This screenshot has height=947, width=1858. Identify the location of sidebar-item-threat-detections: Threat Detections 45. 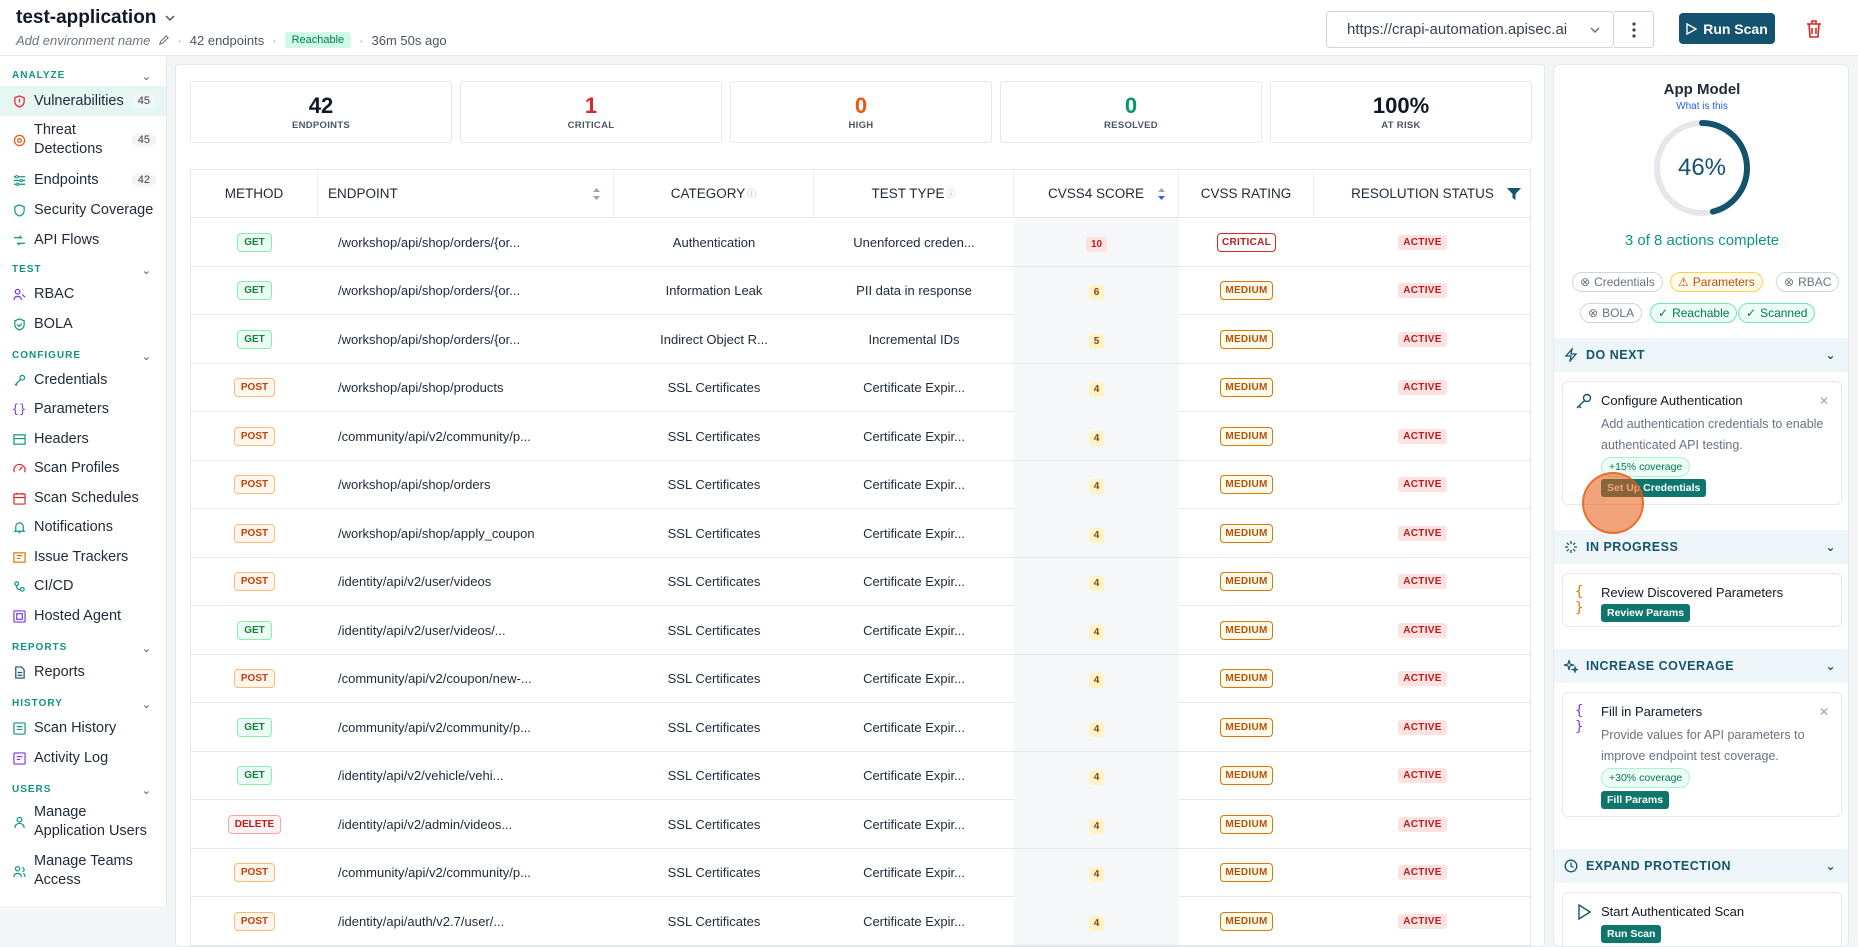
(83, 140).